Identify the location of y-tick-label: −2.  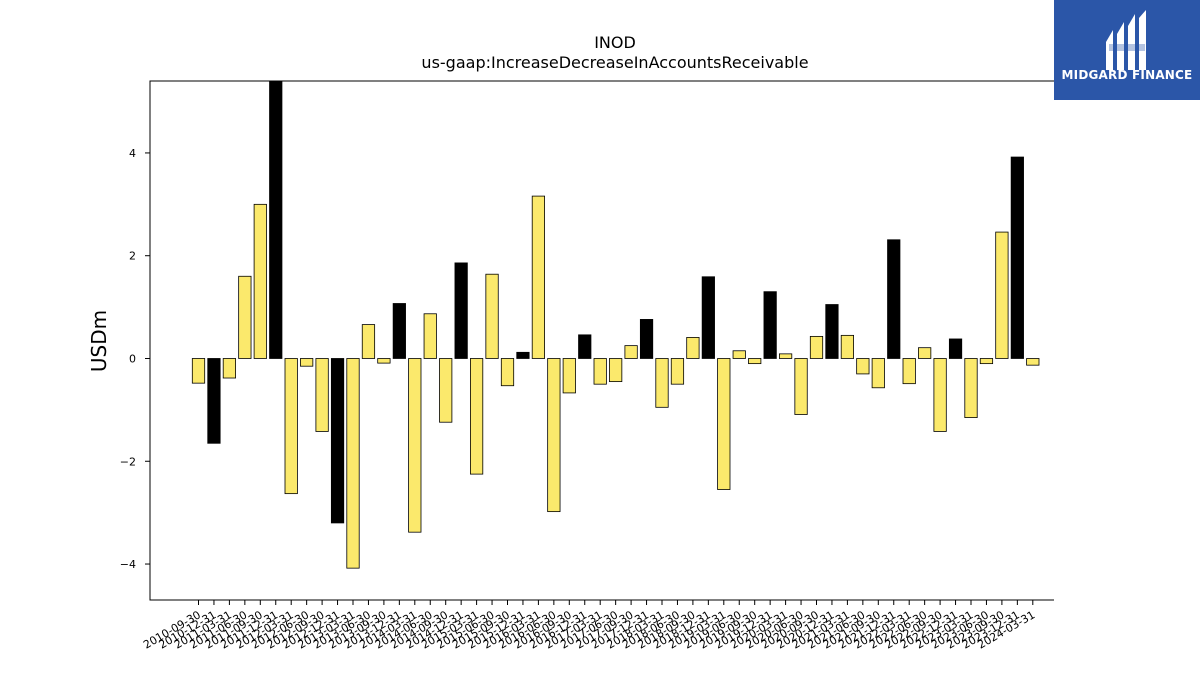
(128, 461).